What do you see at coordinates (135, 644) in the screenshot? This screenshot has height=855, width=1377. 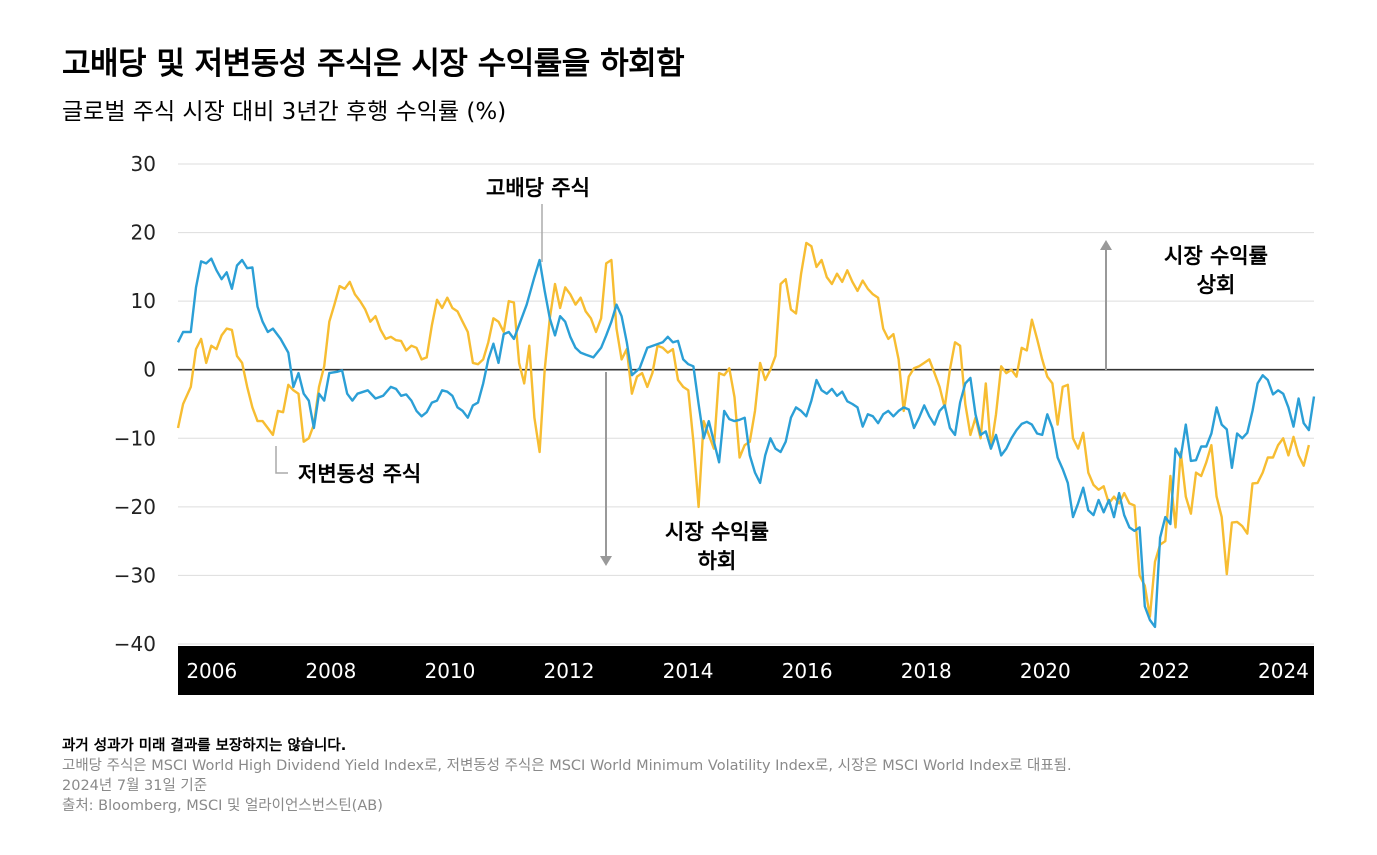 I see `y-tick-label: −40` at bounding box center [135, 644].